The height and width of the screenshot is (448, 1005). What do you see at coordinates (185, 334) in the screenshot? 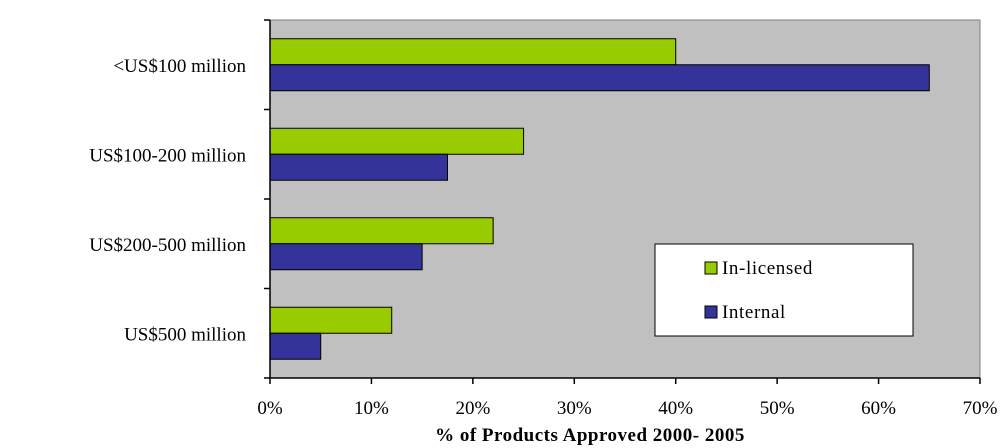
I see `category-label: US$500 million` at bounding box center [185, 334].